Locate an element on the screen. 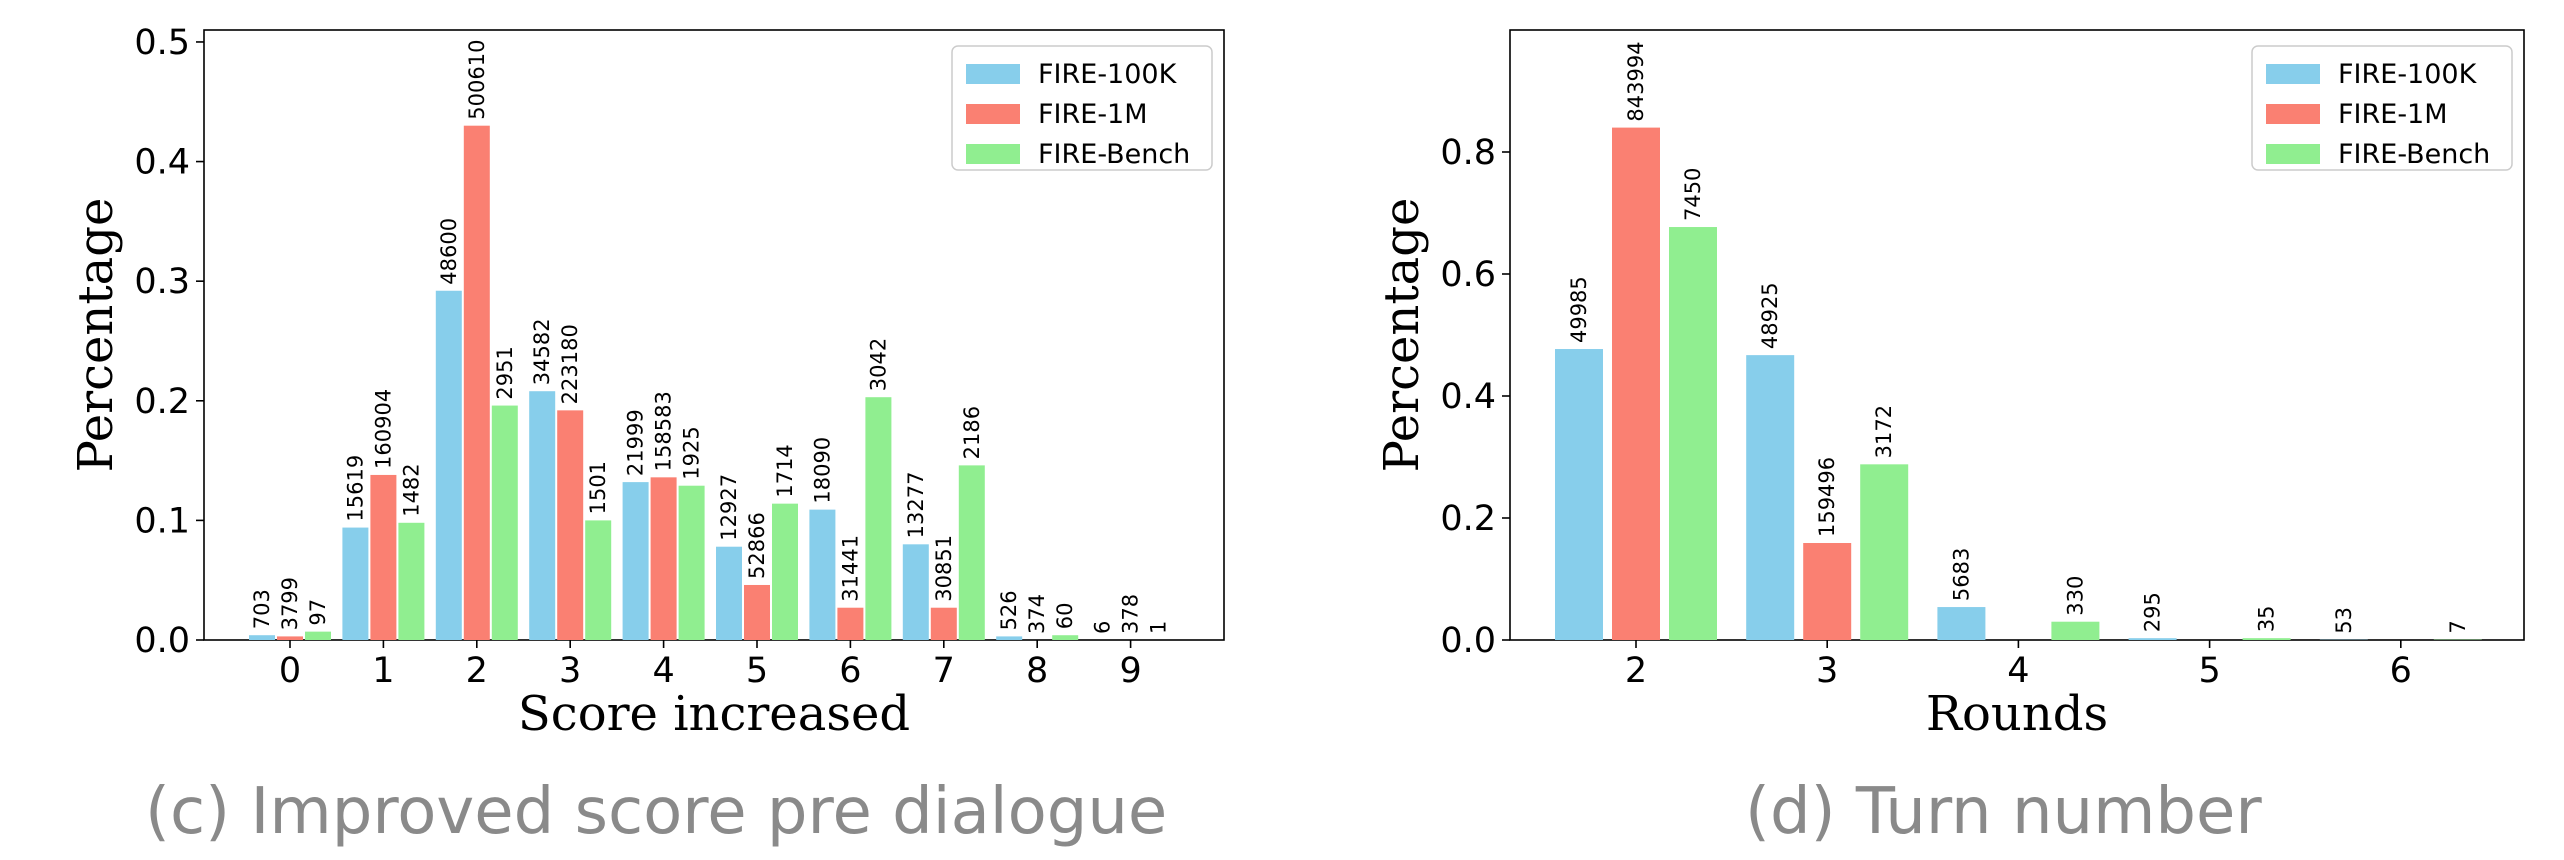 This screenshot has width=2564, height=860. legend-swatch-fire-bench is located at coordinates (993, 154).